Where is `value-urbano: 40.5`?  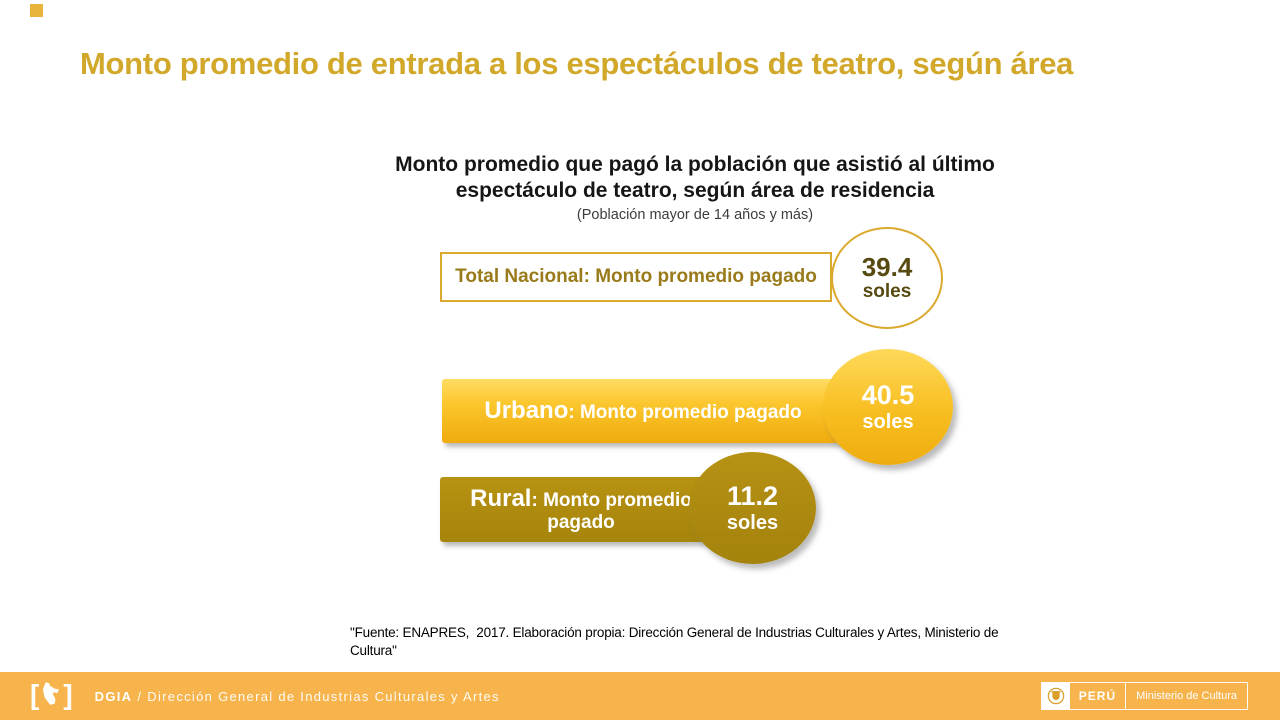 value-urbano: 40.5 is located at coordinates (888, 395).